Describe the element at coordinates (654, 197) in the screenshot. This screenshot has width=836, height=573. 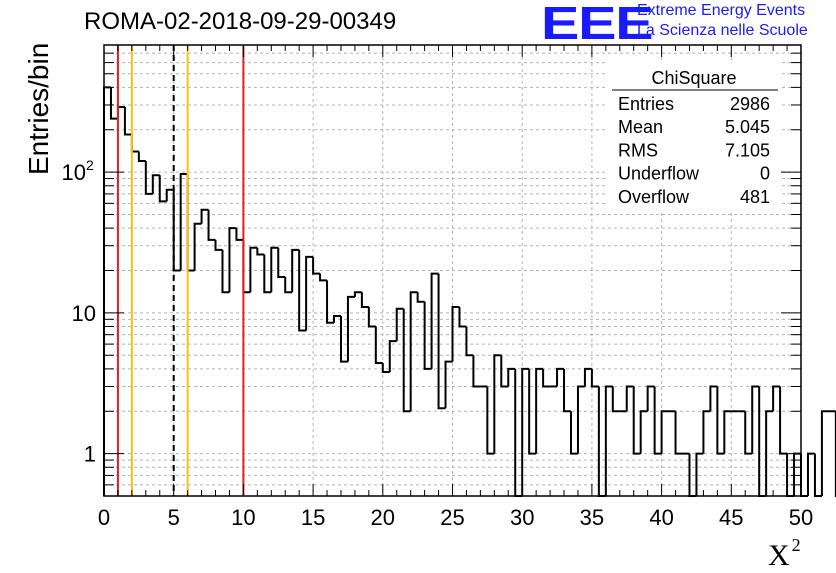
I see `stats-label: Overflow` at that location.